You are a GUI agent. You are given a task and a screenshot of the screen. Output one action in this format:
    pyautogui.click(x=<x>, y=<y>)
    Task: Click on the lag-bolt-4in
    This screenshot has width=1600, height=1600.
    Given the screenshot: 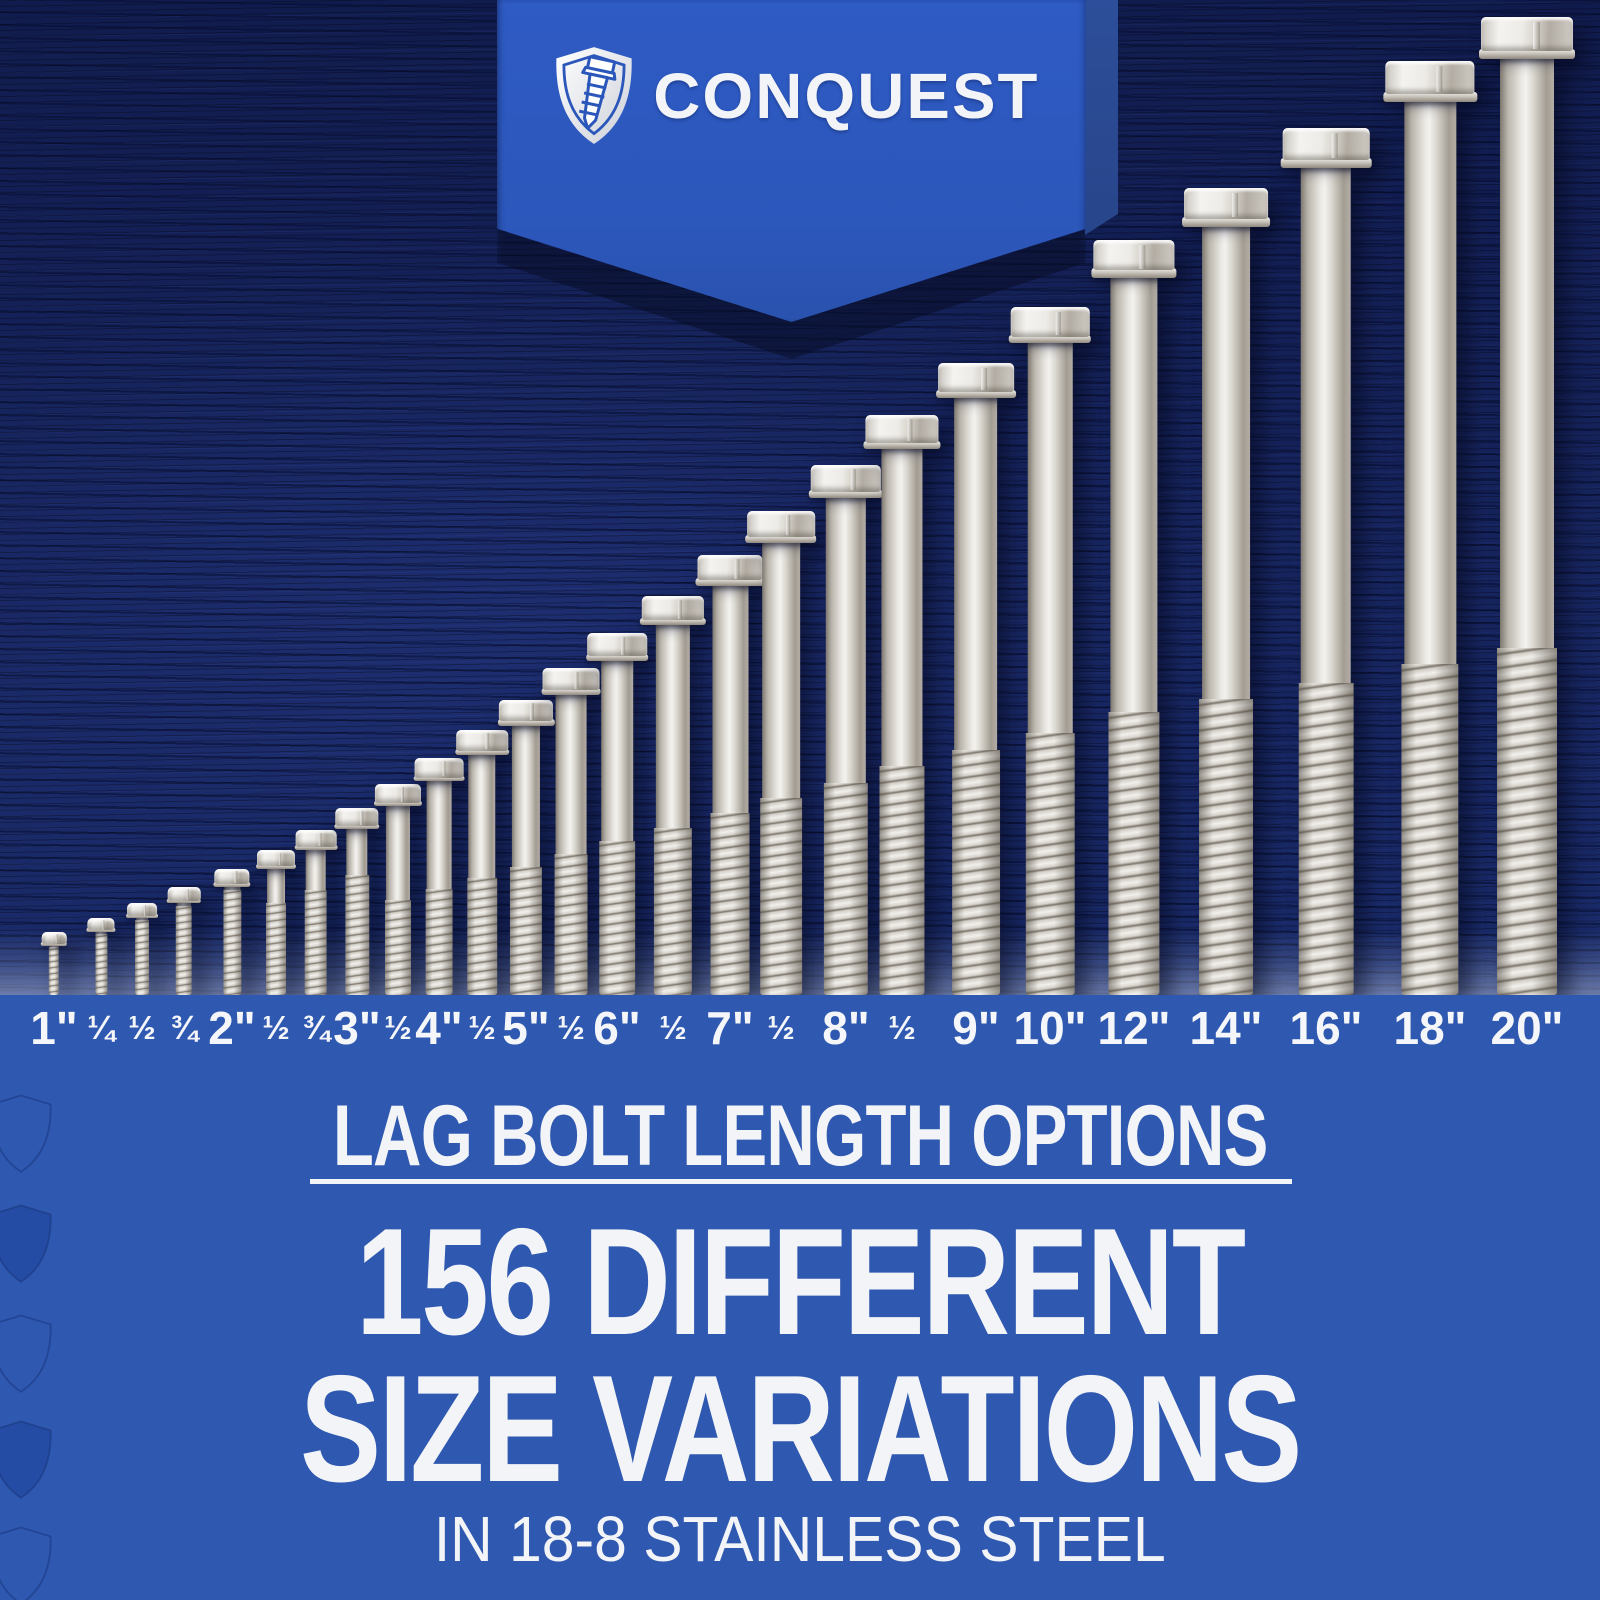 What is the action you would take?
    pyautogui.click(x=439, y=876)
    